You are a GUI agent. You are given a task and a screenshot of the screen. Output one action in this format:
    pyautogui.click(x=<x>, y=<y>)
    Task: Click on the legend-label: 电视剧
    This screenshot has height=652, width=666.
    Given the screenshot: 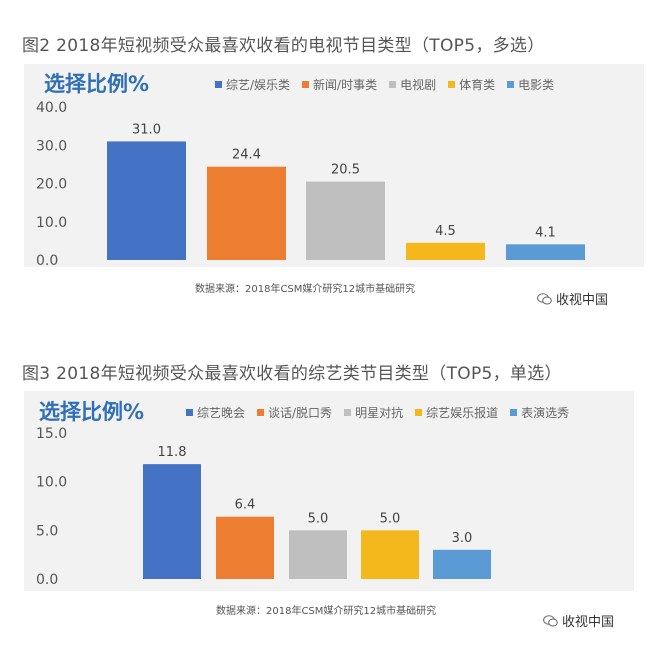 What is the action you would take?
    pyautogui.click(x=418, y=85)
    